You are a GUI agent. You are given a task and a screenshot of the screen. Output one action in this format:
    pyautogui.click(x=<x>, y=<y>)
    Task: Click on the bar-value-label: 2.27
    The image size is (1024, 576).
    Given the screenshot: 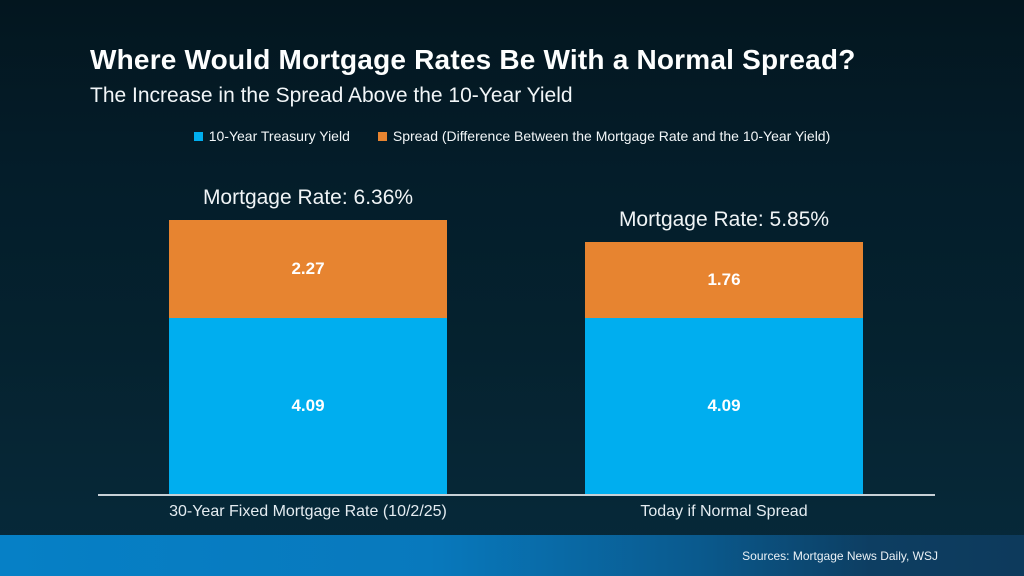 What is the action you would take?
    pyautogui.click(x=308, y=268)
    